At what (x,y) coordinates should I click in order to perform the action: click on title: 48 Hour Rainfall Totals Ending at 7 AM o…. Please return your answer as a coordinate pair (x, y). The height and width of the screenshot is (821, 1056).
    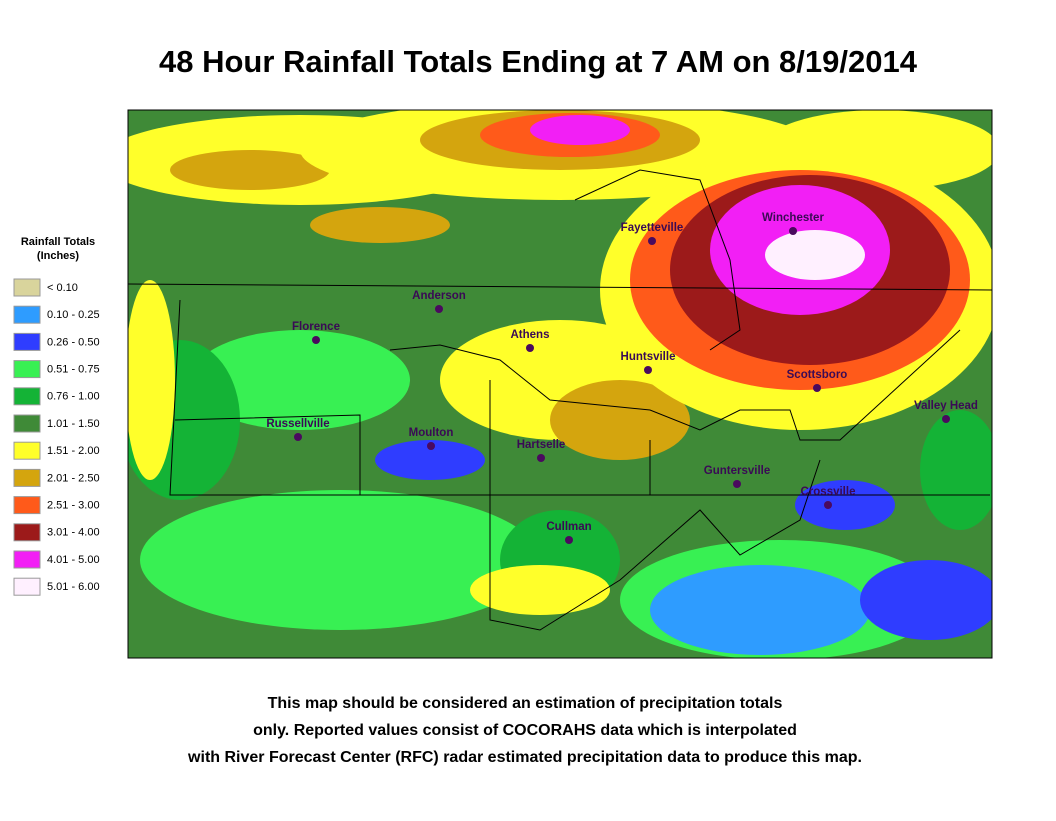
    Looking at the image, I should click on (538, 61).